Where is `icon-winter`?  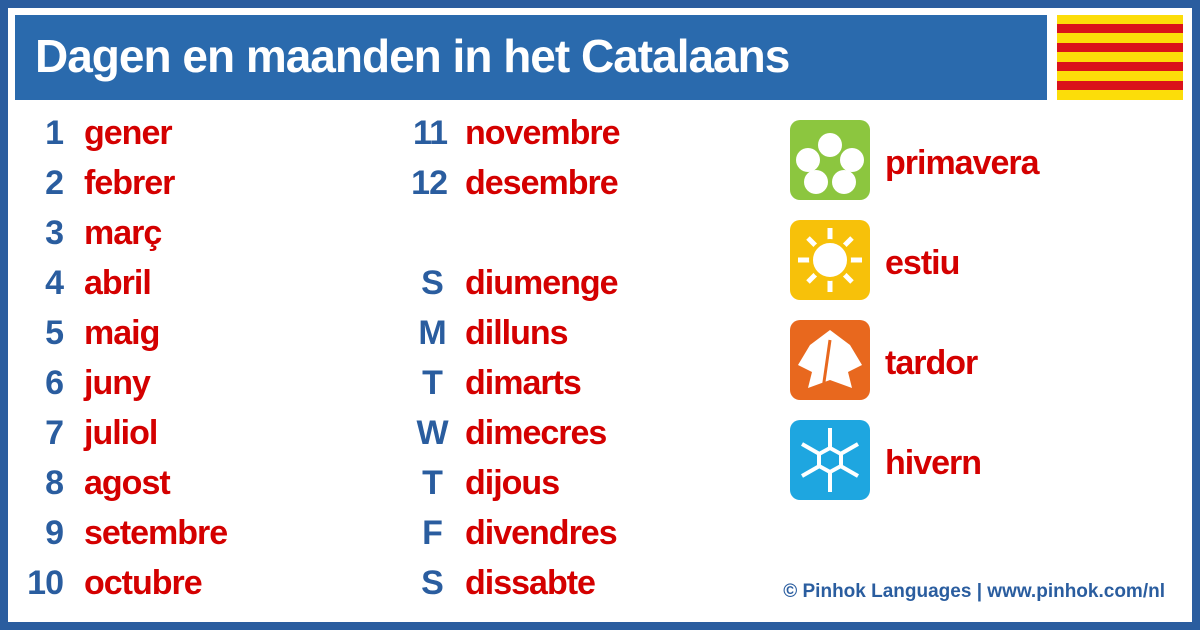 icon-winter is located at coordinates (830, 460).